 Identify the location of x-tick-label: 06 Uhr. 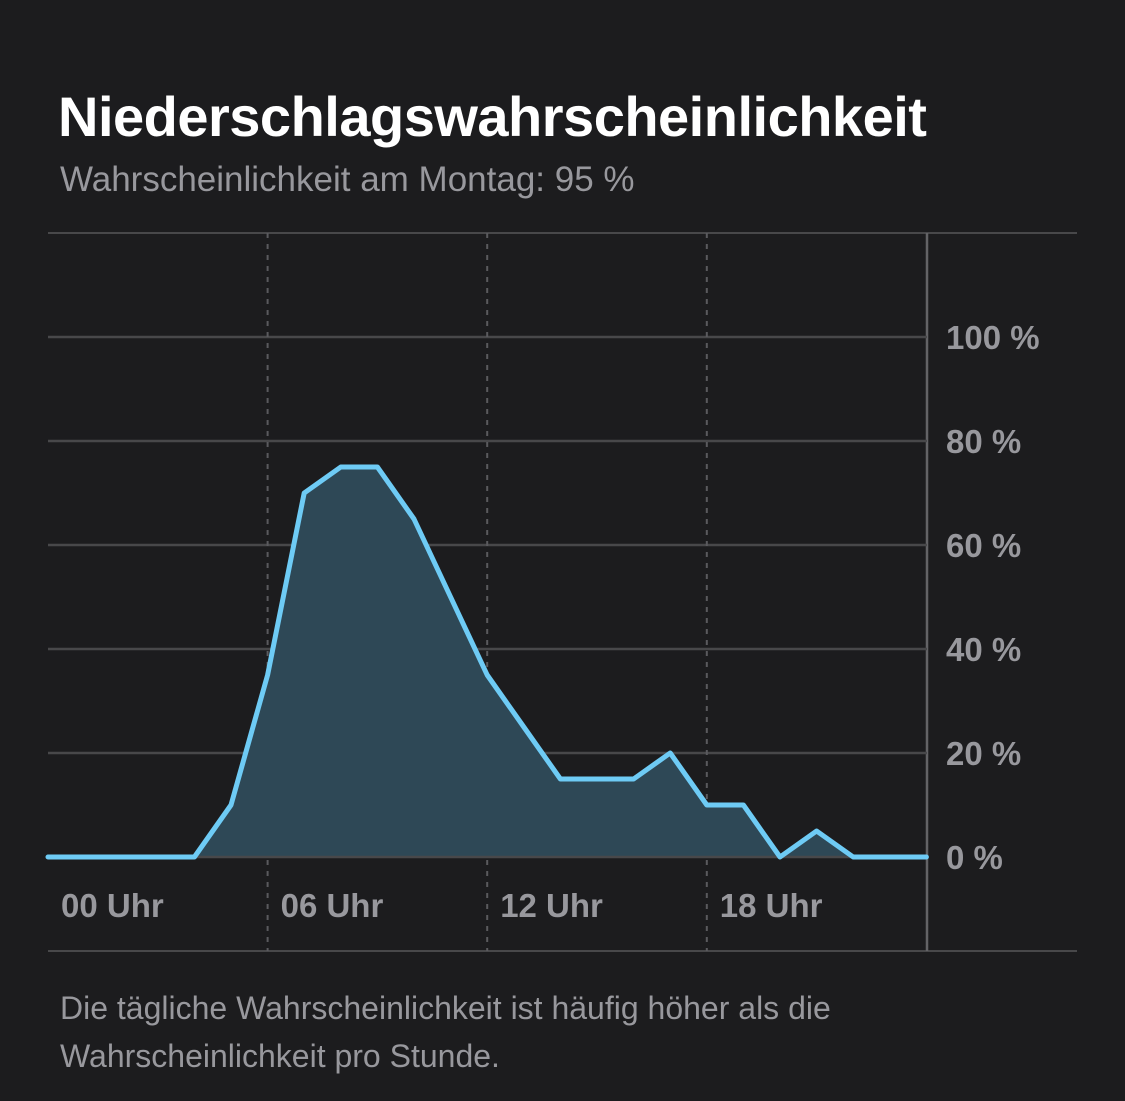
(332, 905).